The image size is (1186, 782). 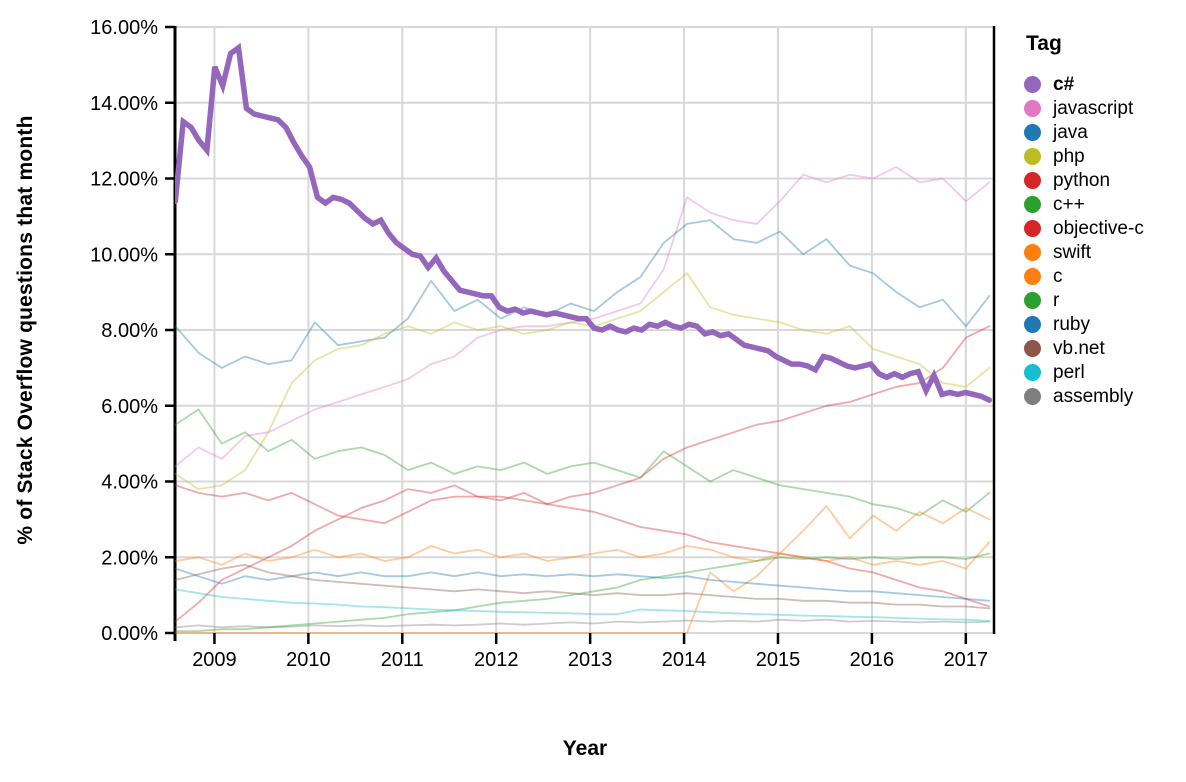 What do you see at coordinates (1082, 180) in the screenshot?
I see `legend-item-label: python` at bounding box center [1082, 180].